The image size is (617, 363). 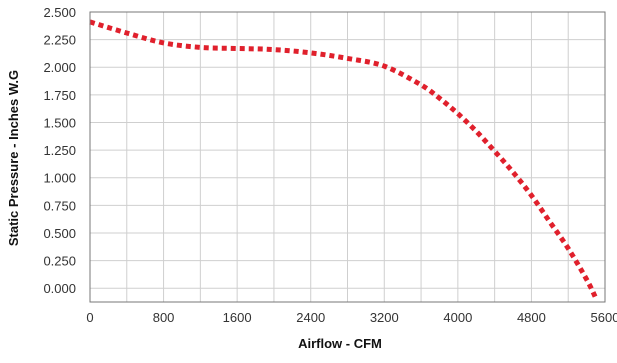 What do you see at coordinates (59, 178) in the screenshot?
I see `y-tick-label: 1.000` at bounding box center [59, 178].